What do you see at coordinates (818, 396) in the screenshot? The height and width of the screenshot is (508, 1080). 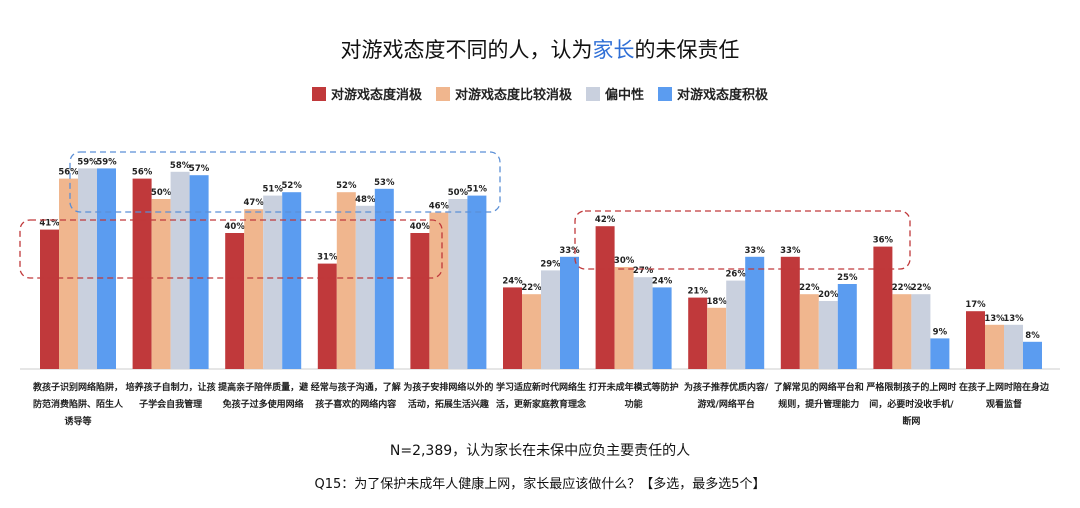 I see `category-label: 了解常见的网络平台和规则，提升管理能力` at bounding box center [818, 396].